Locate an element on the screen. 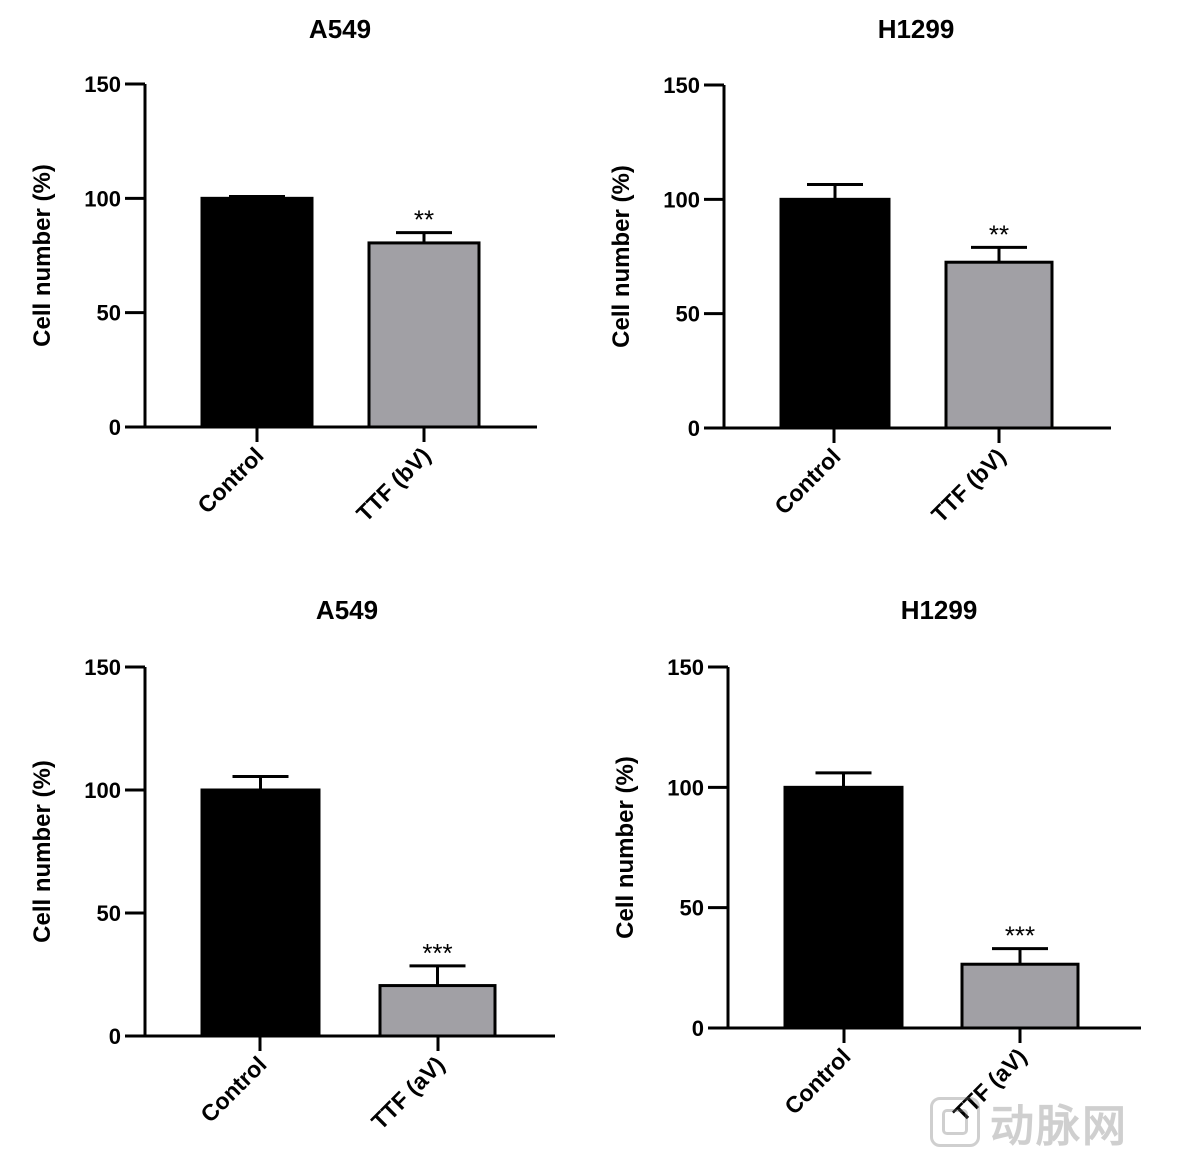  logo-badge-icon is located at coordinates (955, 1122).